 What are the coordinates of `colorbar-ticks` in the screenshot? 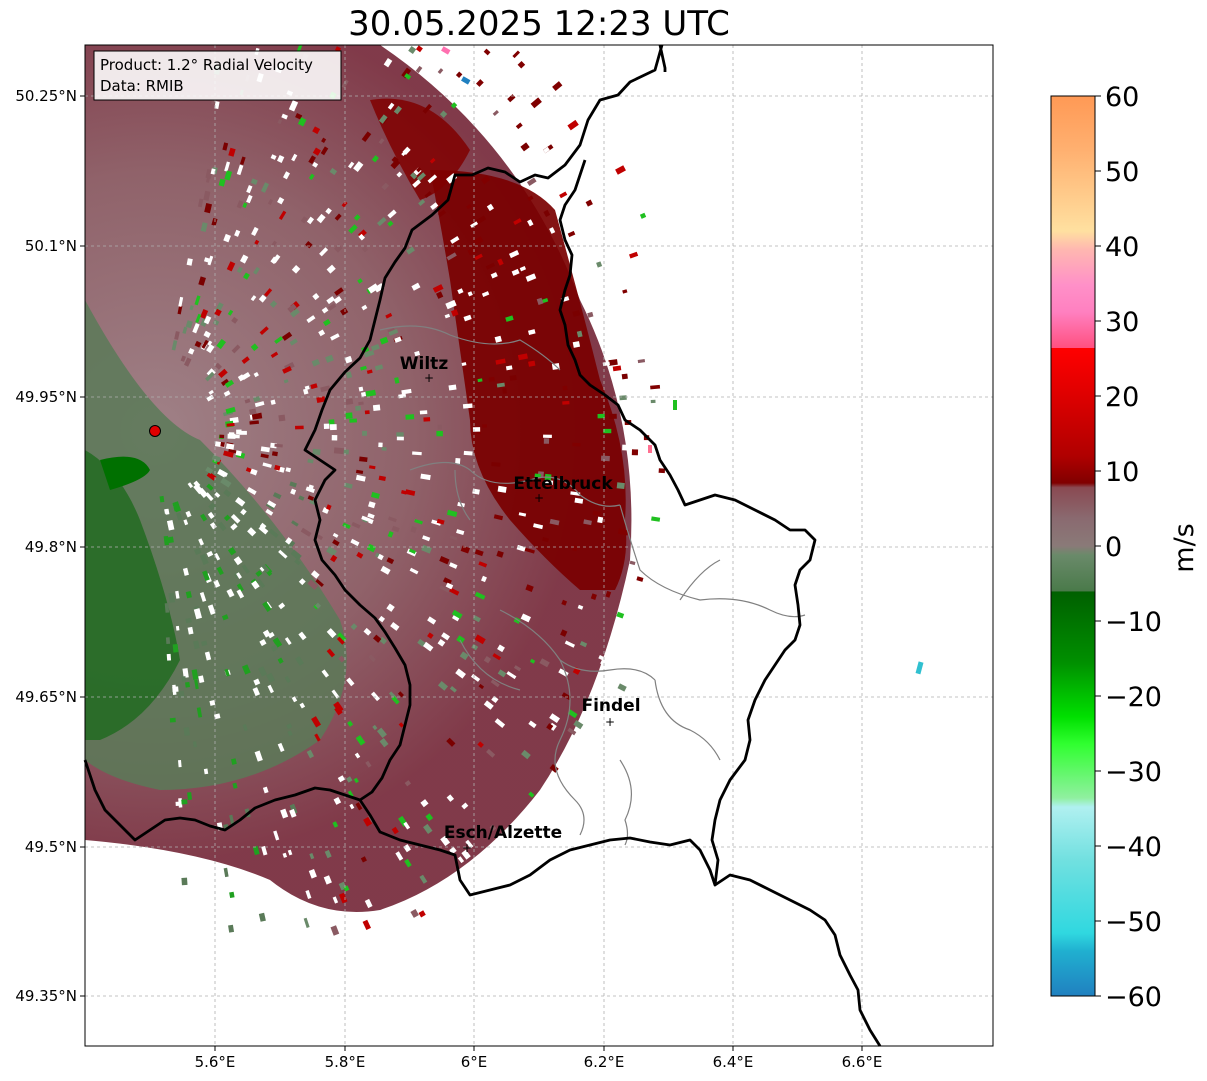 It's located at (1098, 546).